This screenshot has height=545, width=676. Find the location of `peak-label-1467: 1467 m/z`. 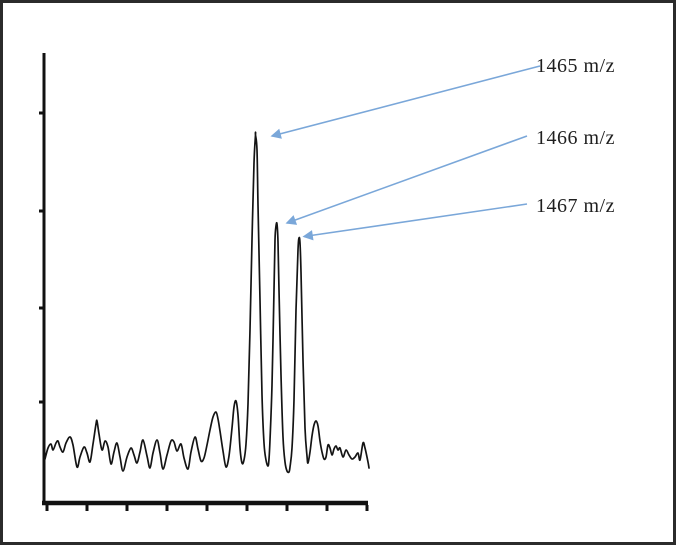

peak-label-1467: 1467 m/z is located at coordinates (575, 206).